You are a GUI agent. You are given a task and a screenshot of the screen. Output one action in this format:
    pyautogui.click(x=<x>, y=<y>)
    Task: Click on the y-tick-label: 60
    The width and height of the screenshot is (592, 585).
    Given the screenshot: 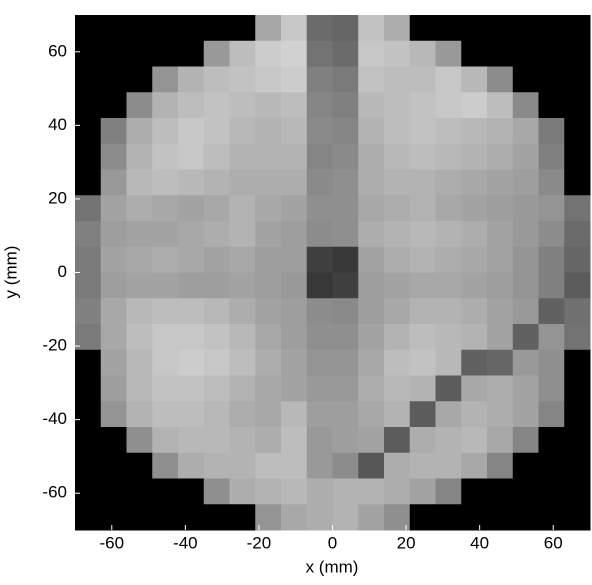 What is the action you would take?
    pyautogui.click(x=57, y=50)
    